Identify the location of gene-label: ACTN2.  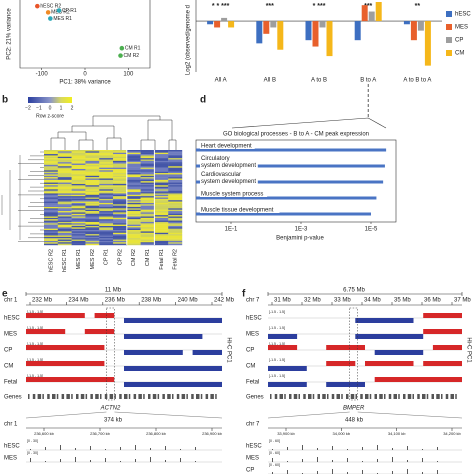
(110, 409).